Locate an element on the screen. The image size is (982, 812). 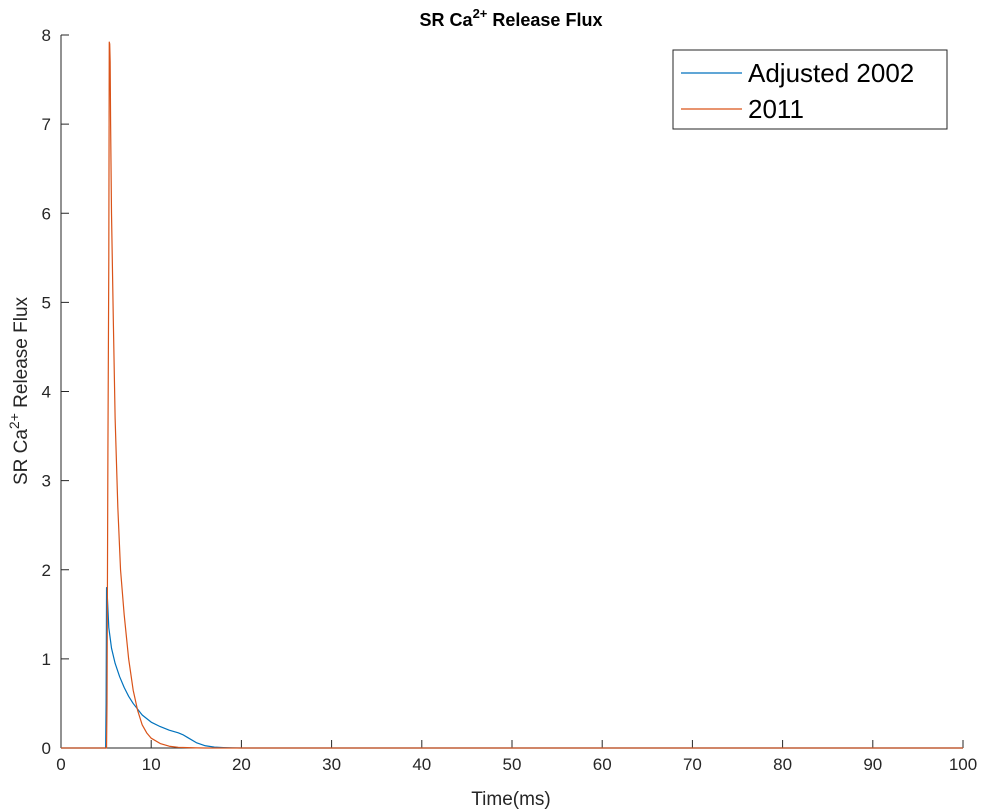
legend-label-2011: 2011 is located at coordinates (776, 109).